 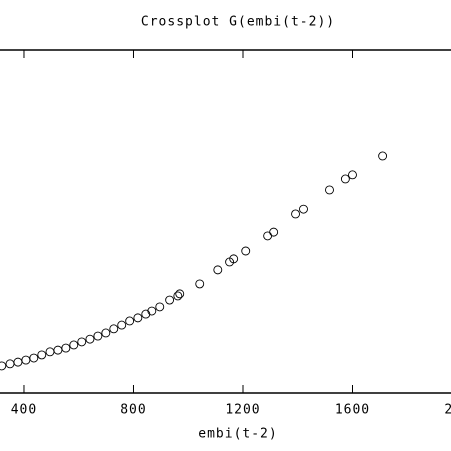 I want to click on x-tick-label: 400, so click(x=24, y=410).